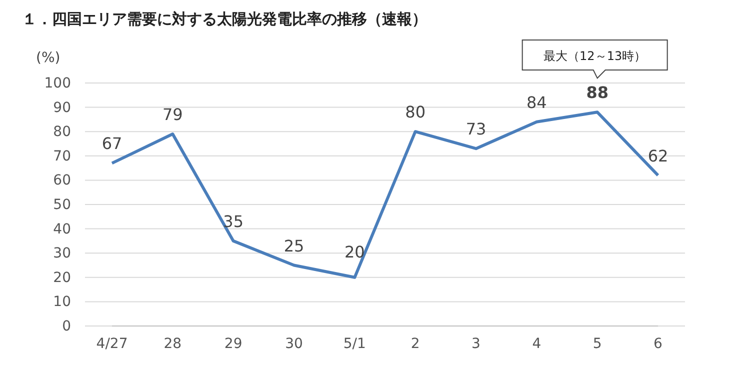 The width and height of the screenshot is (744, 379). Describe the element at coordinates (294, 246) in the screenshot. I see `data-label: 25` at that location.